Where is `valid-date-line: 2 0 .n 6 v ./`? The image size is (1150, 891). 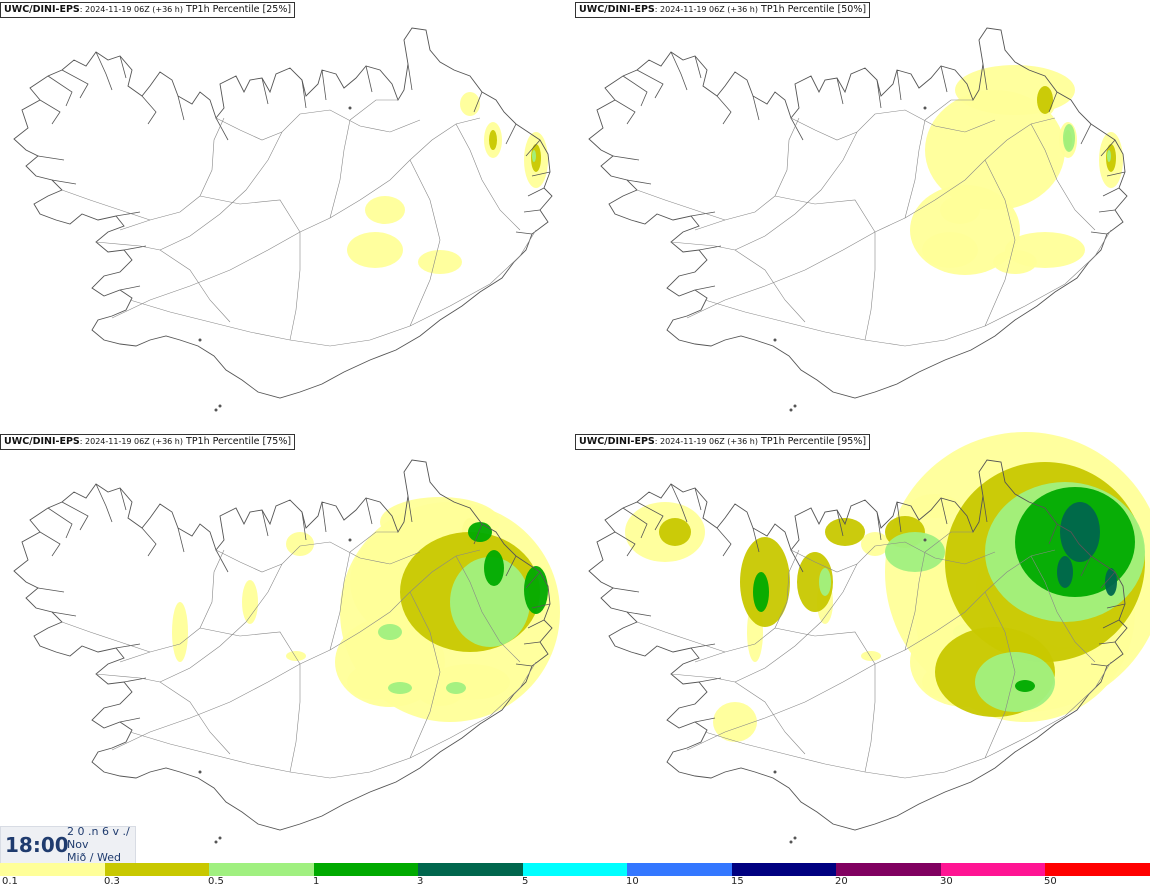 valid-date-line: 2 0 .n 6 v ./ is located at coordinates (98, 831).